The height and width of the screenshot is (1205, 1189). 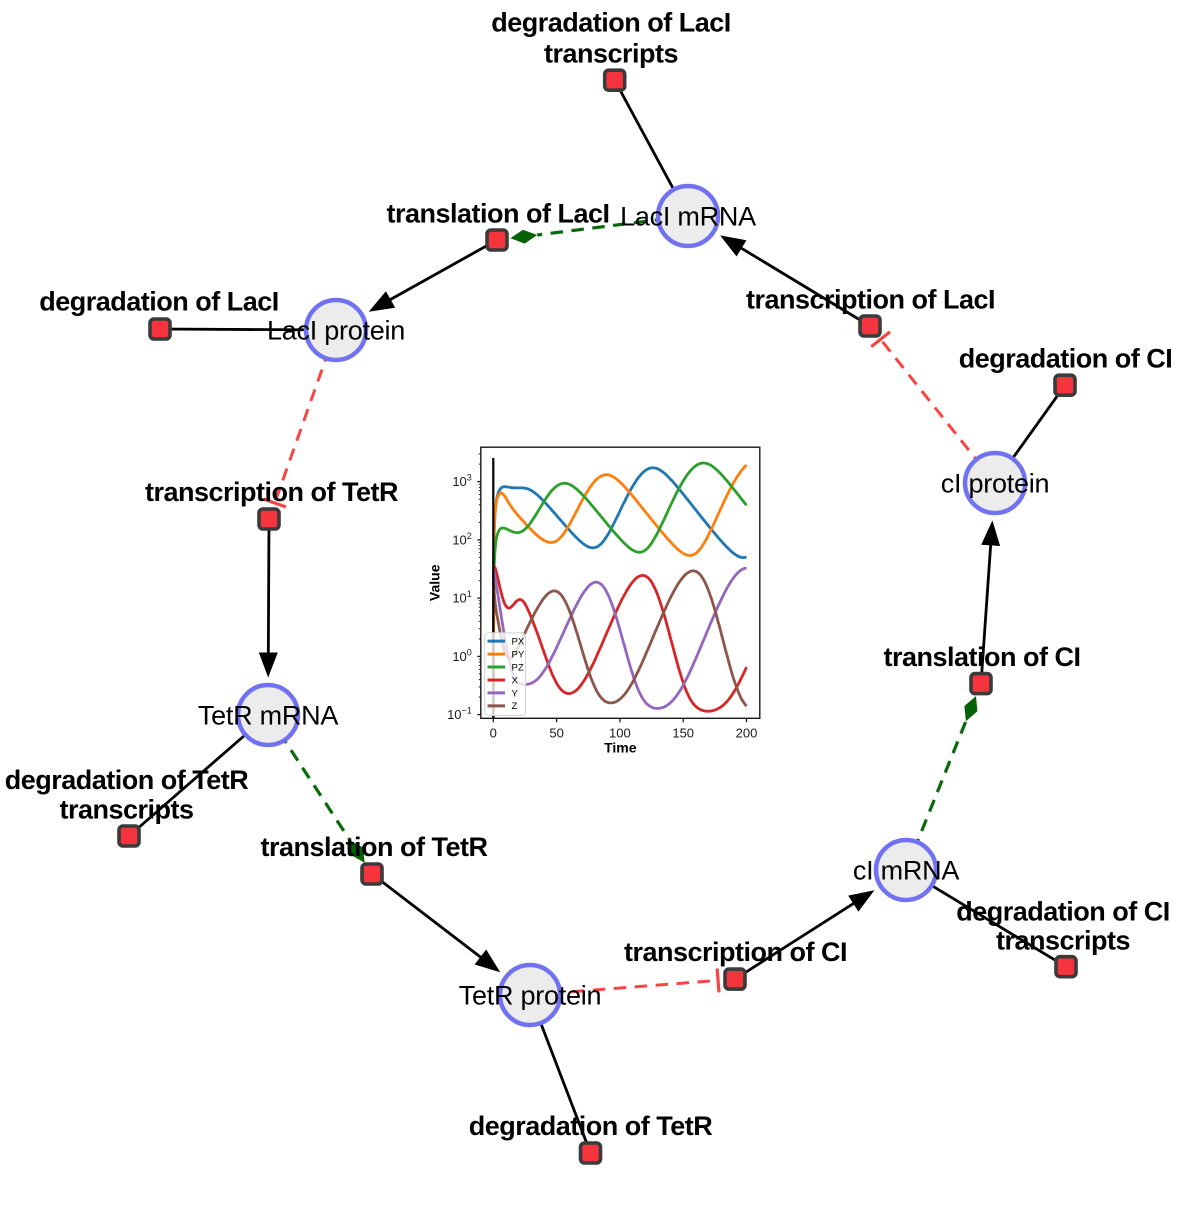 I want to click on svg-text: LacI mRNA, so click(x=688, y=217).